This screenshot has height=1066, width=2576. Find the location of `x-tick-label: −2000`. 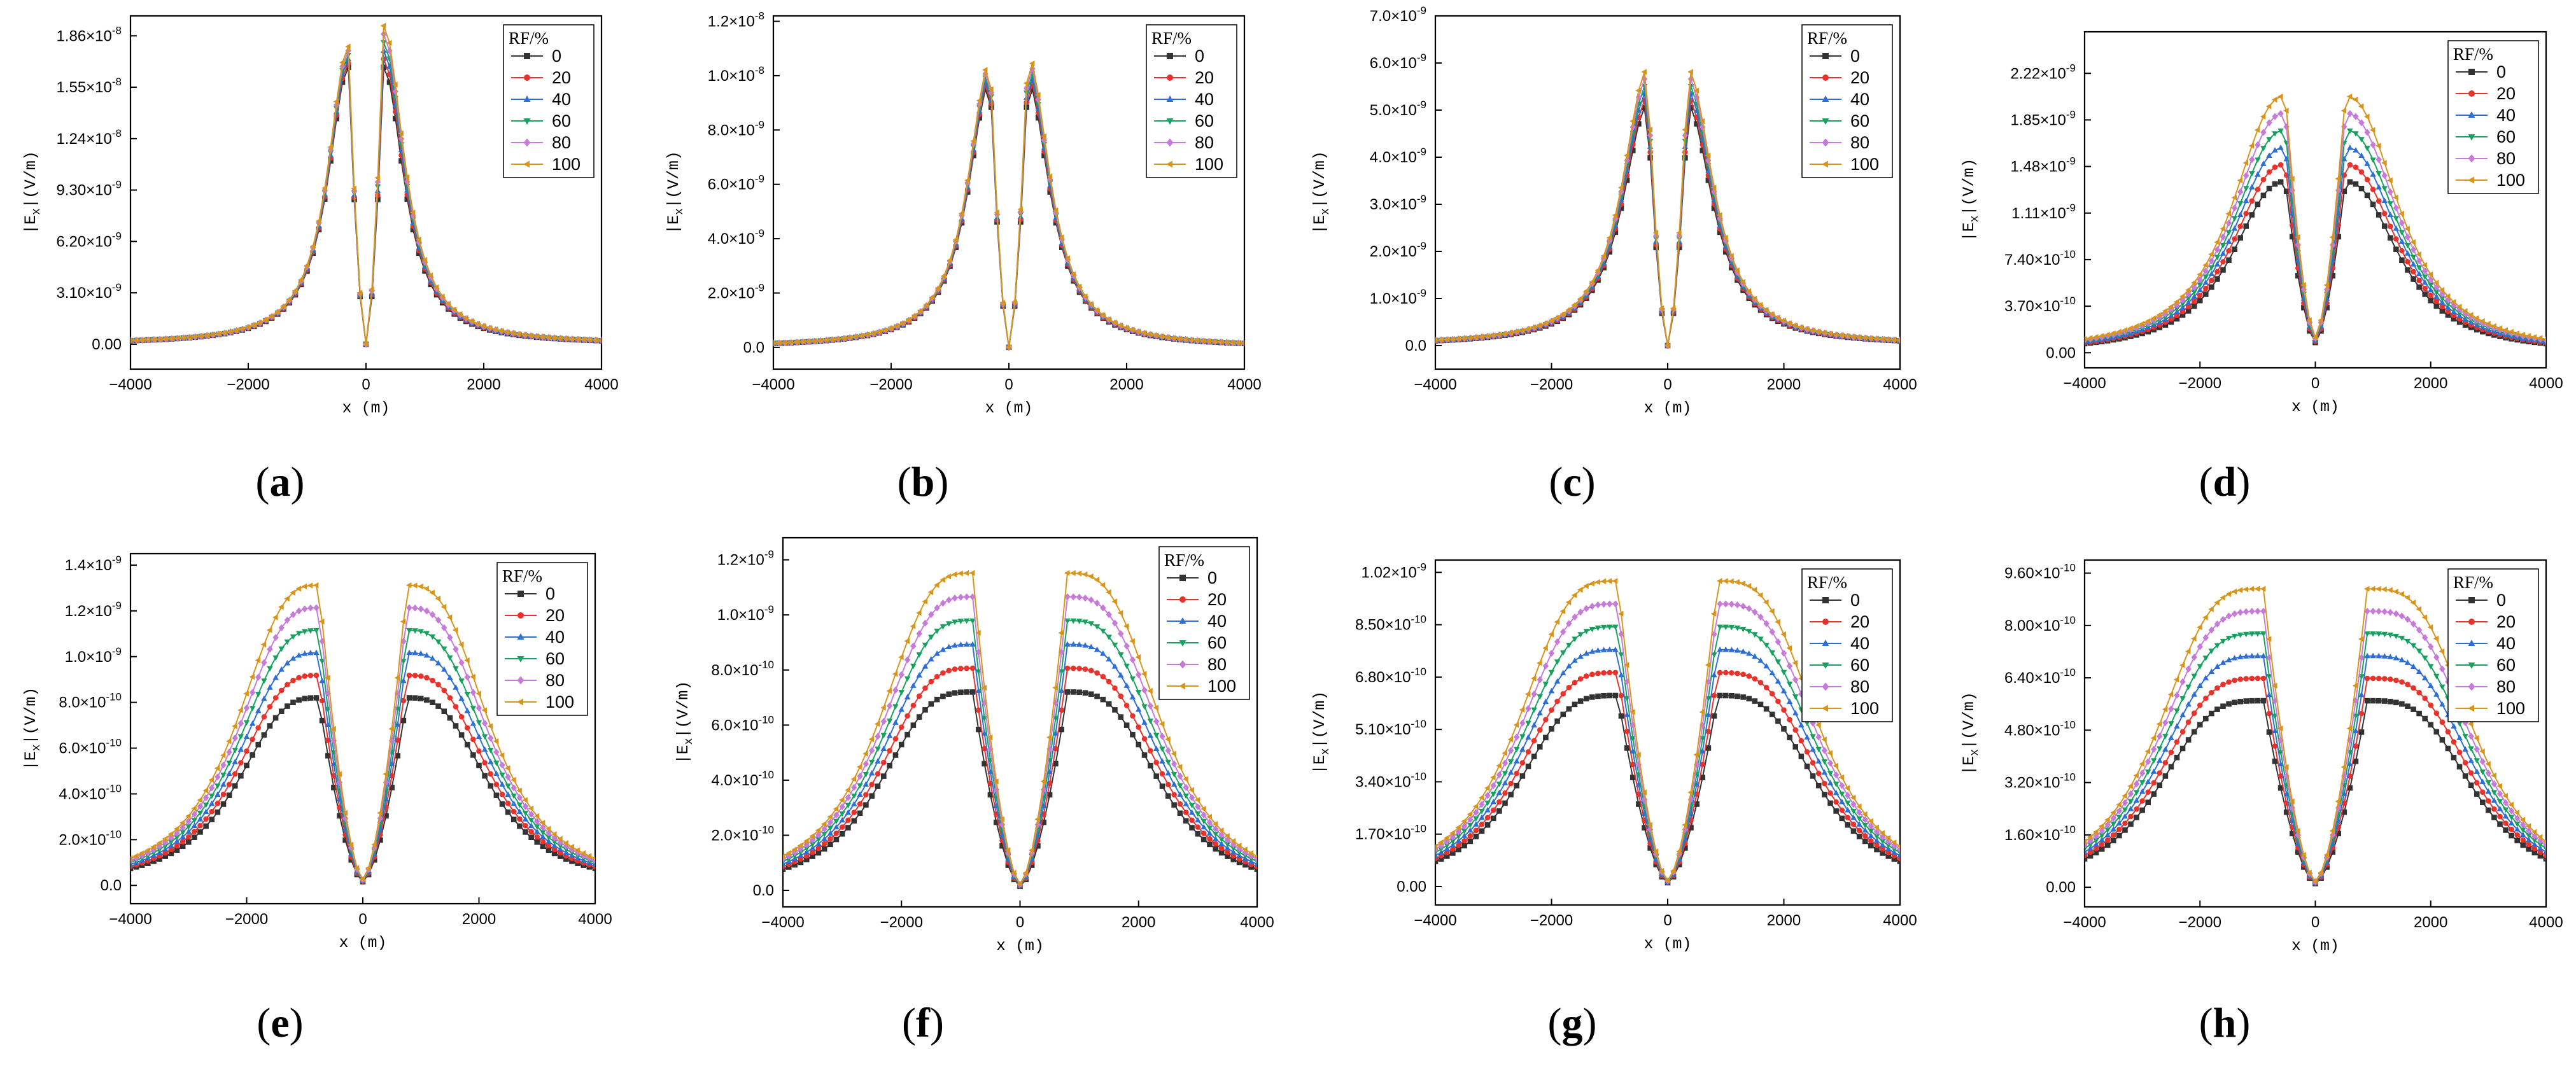

x-tick-label: −2000 is located at coordinates (247, 919).